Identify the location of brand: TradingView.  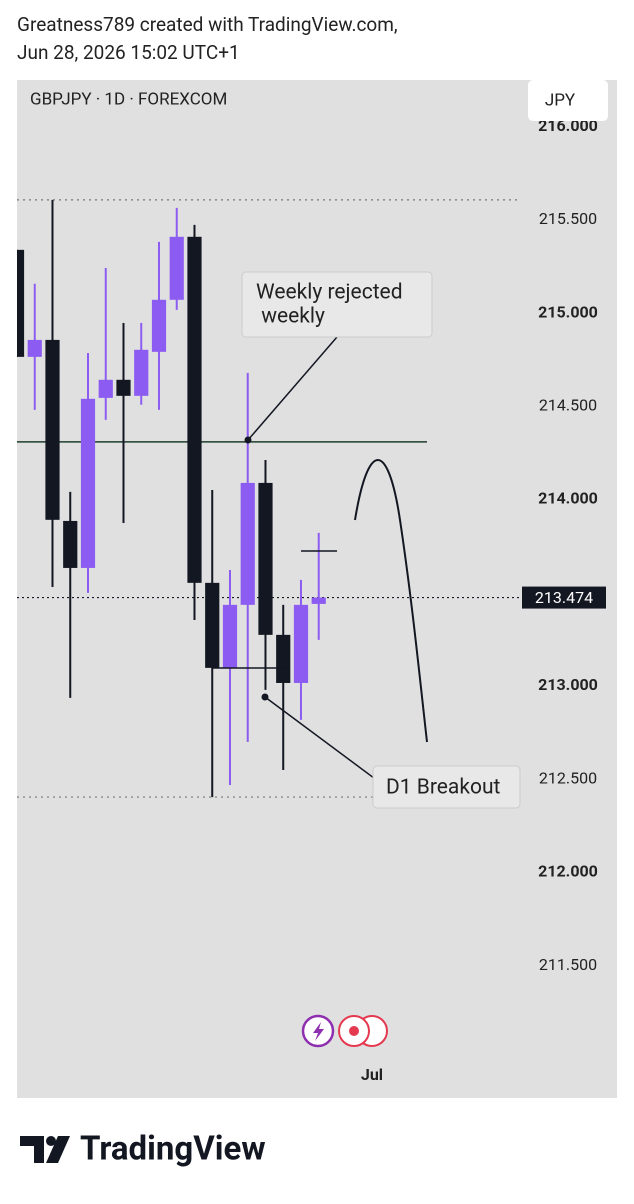
(173, 1149).